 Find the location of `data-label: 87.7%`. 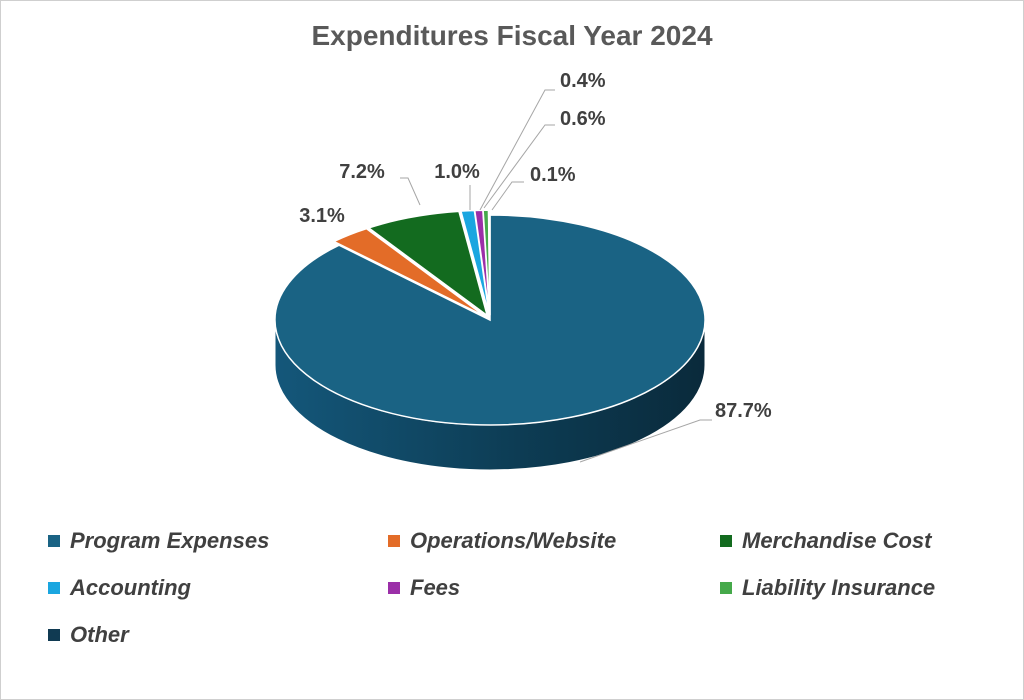

data-label: 87.7% is located at coordinates (743, 411).